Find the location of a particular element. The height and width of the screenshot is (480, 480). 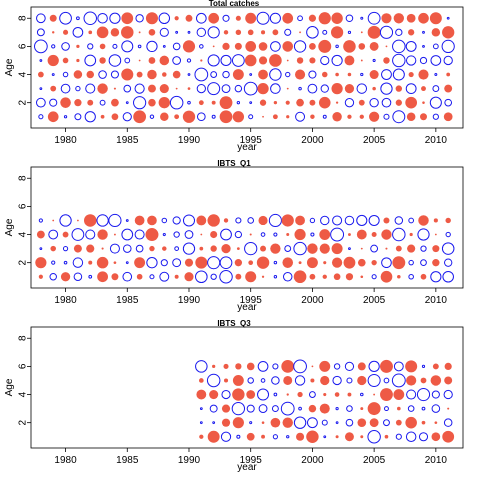

x-tick-label: 1990 is located at coordinates (189, 460).